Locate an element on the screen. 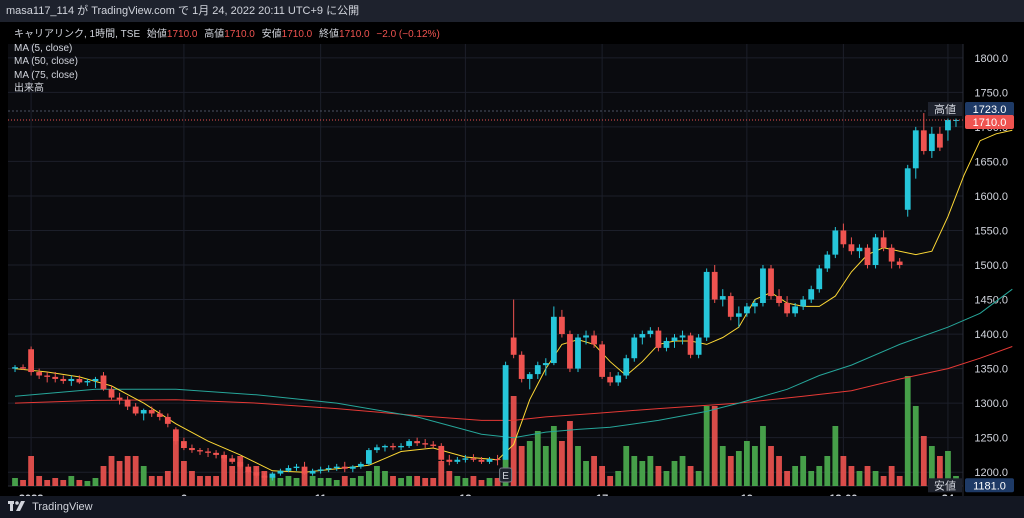  legend-ma50: MA (50, close) is located at coordinates (46, 61).